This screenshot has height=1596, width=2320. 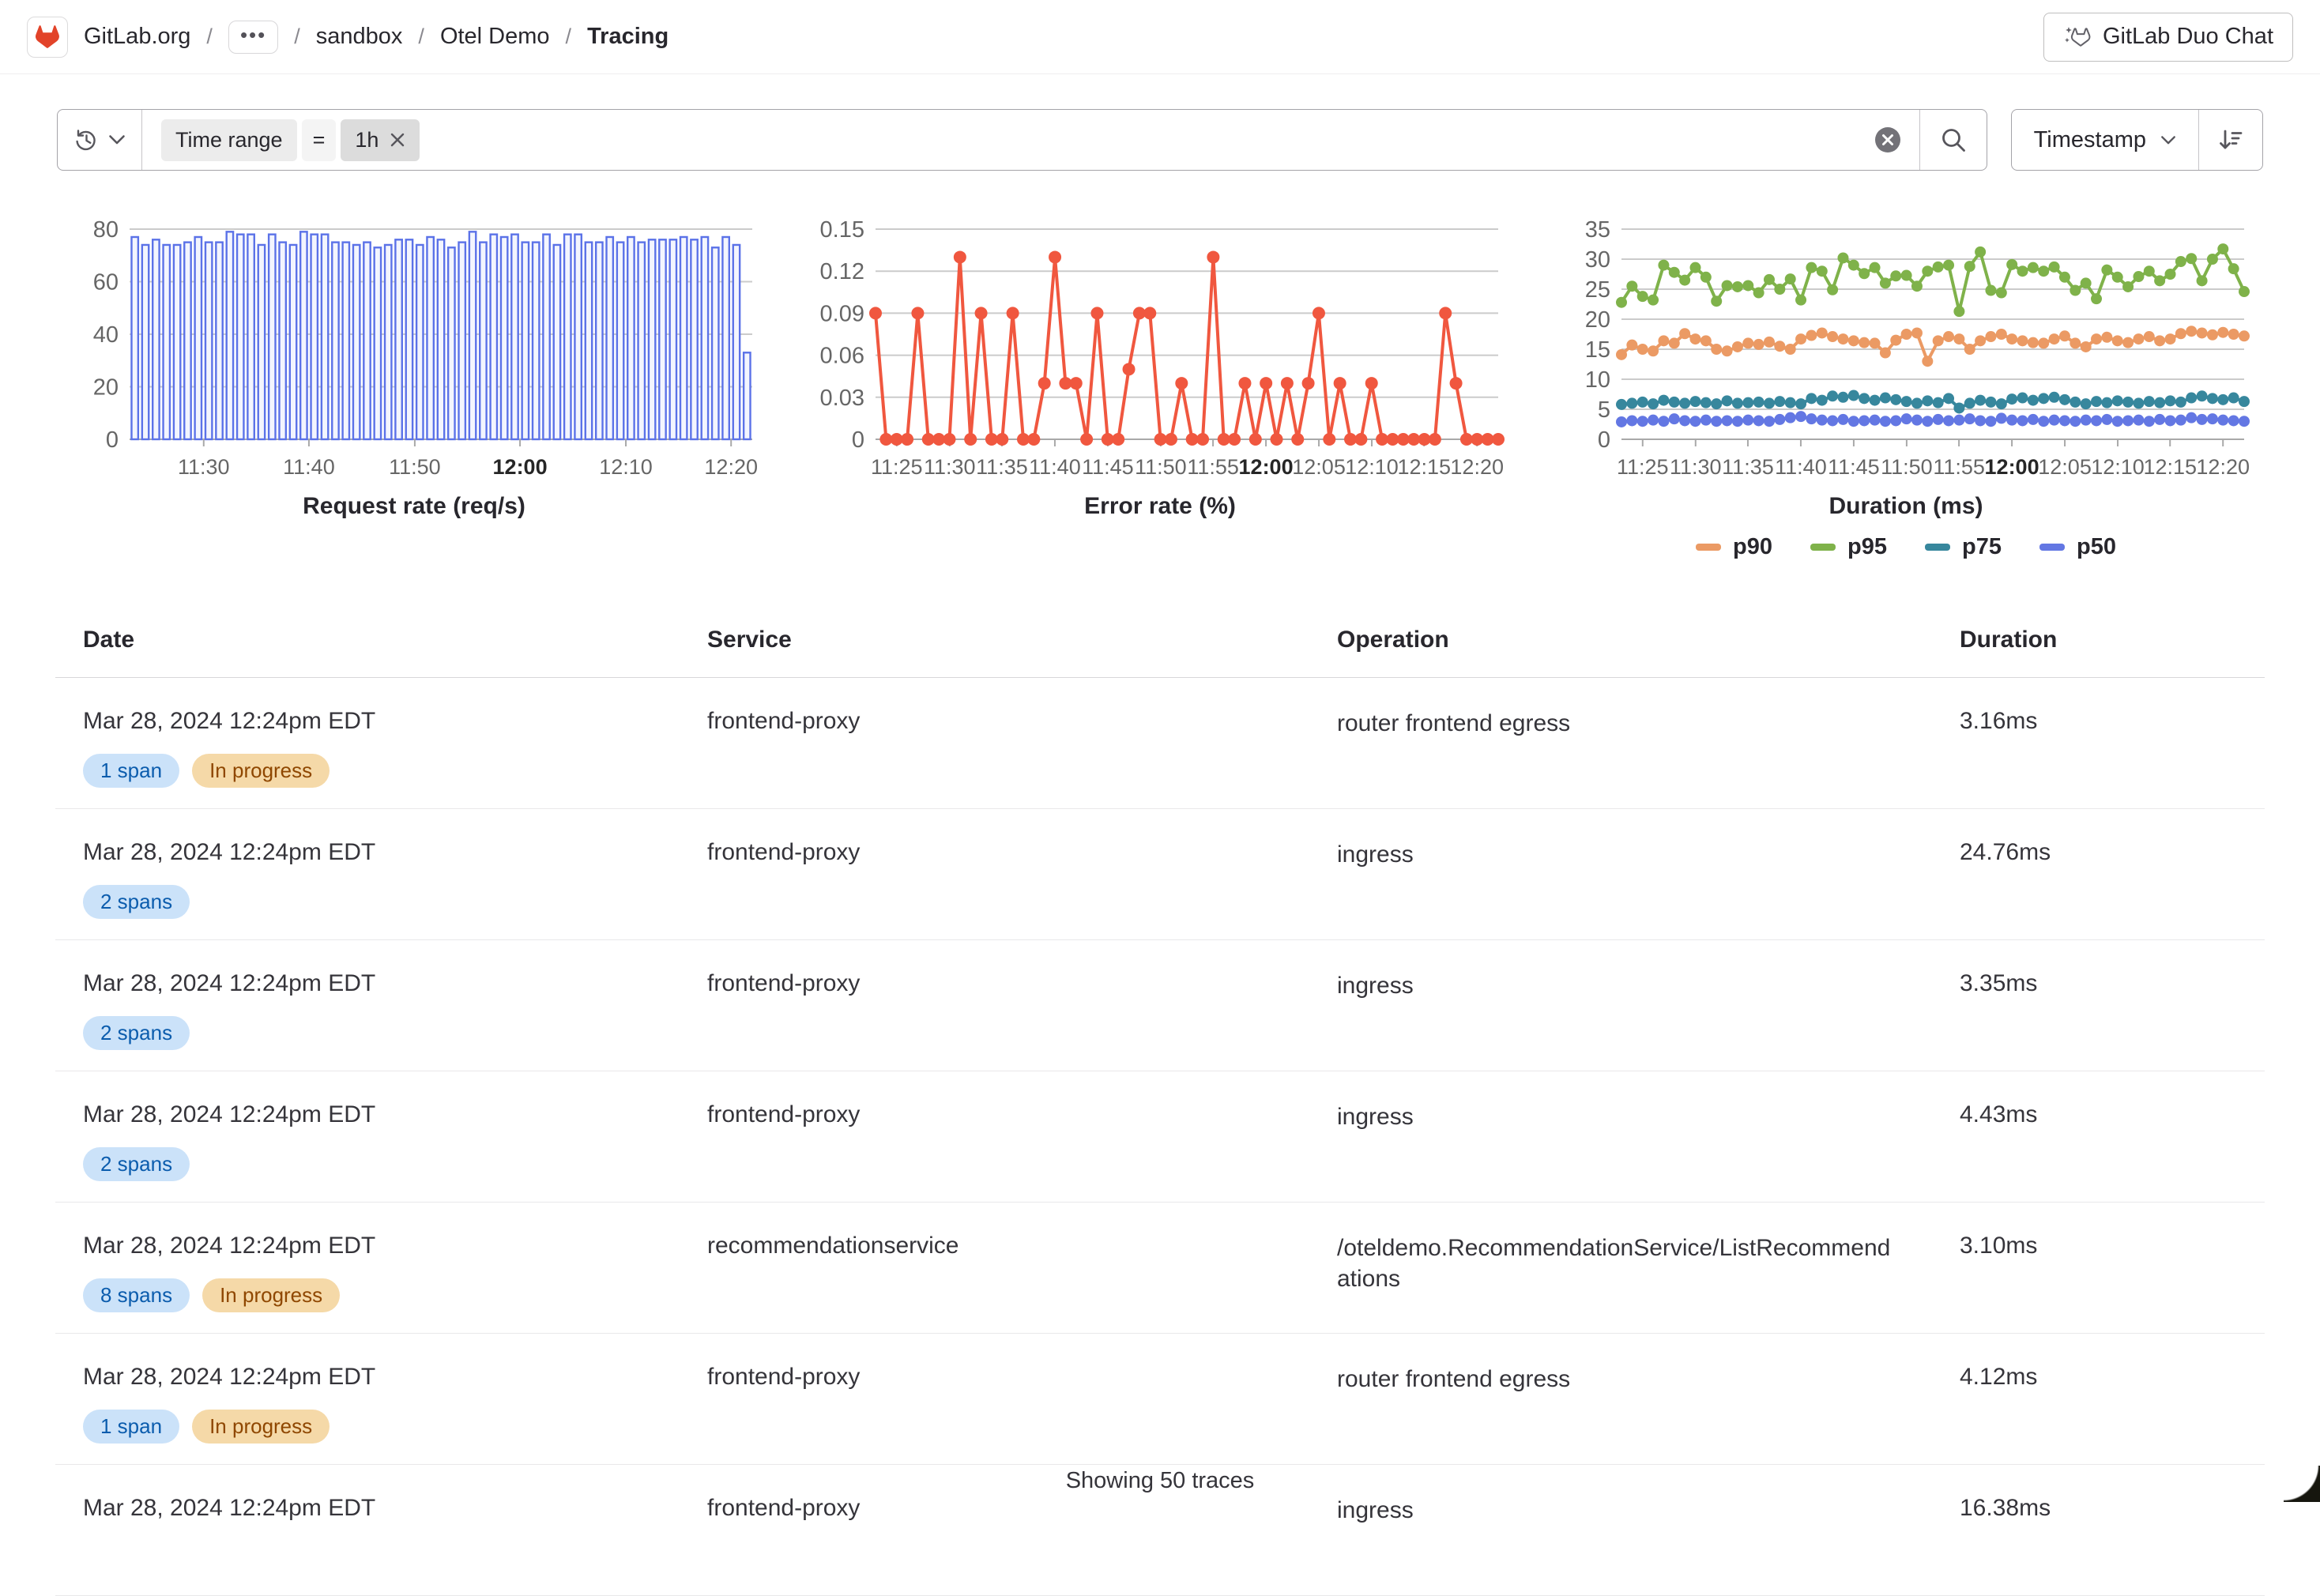 I want to click on filter-token-time-range: Time range = 1h, so click(x=290, y=140).